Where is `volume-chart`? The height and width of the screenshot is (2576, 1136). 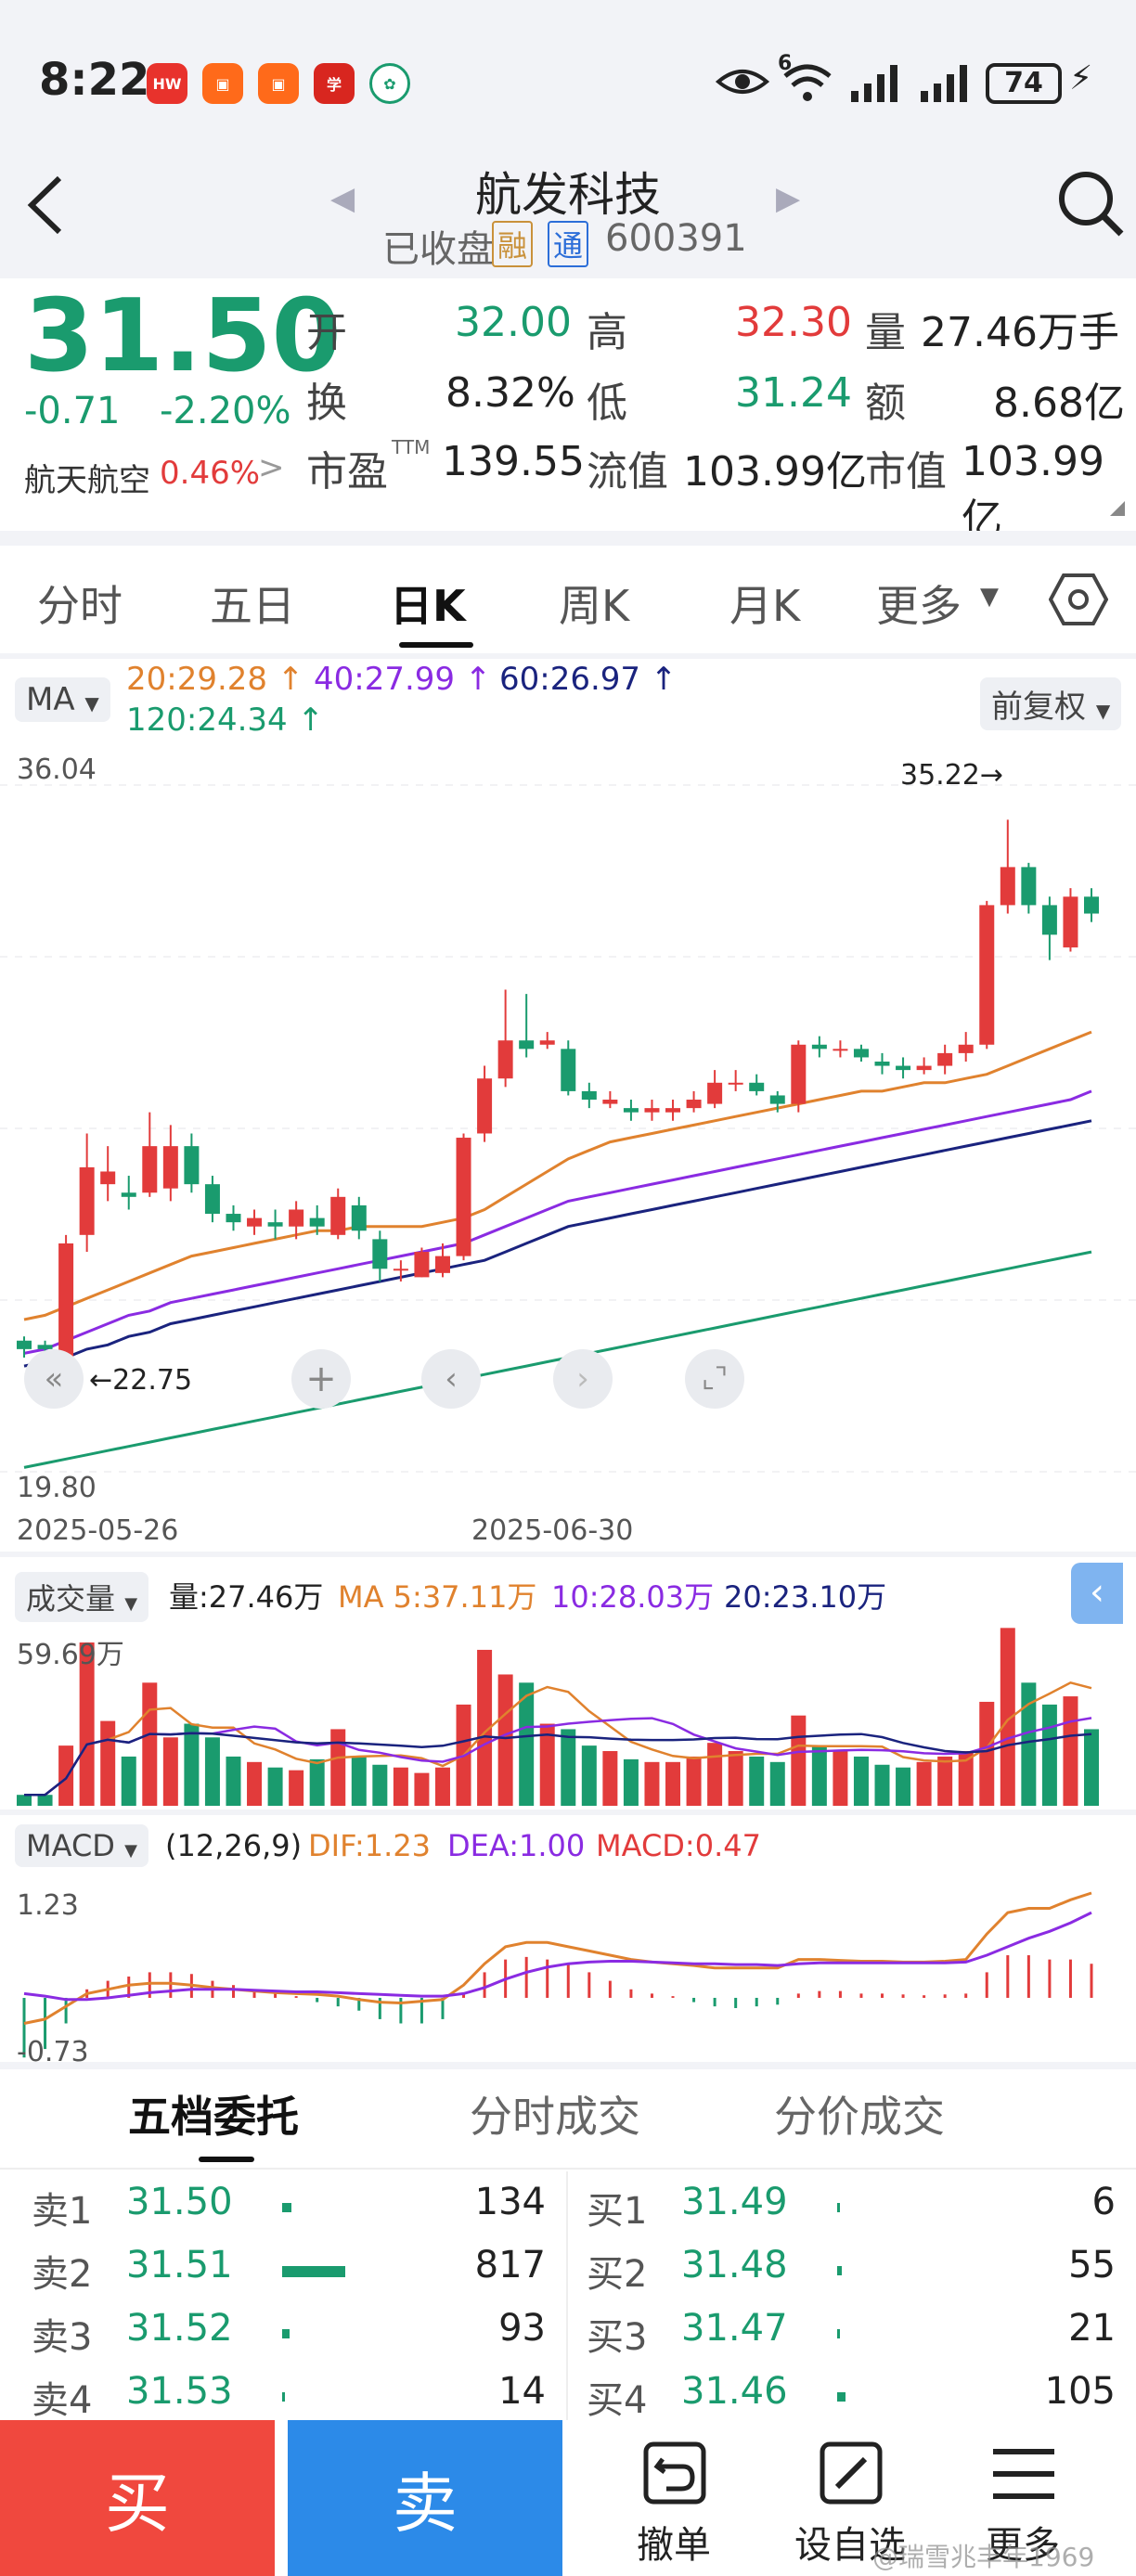 volume-chart is located at coordinates (558, 1717).